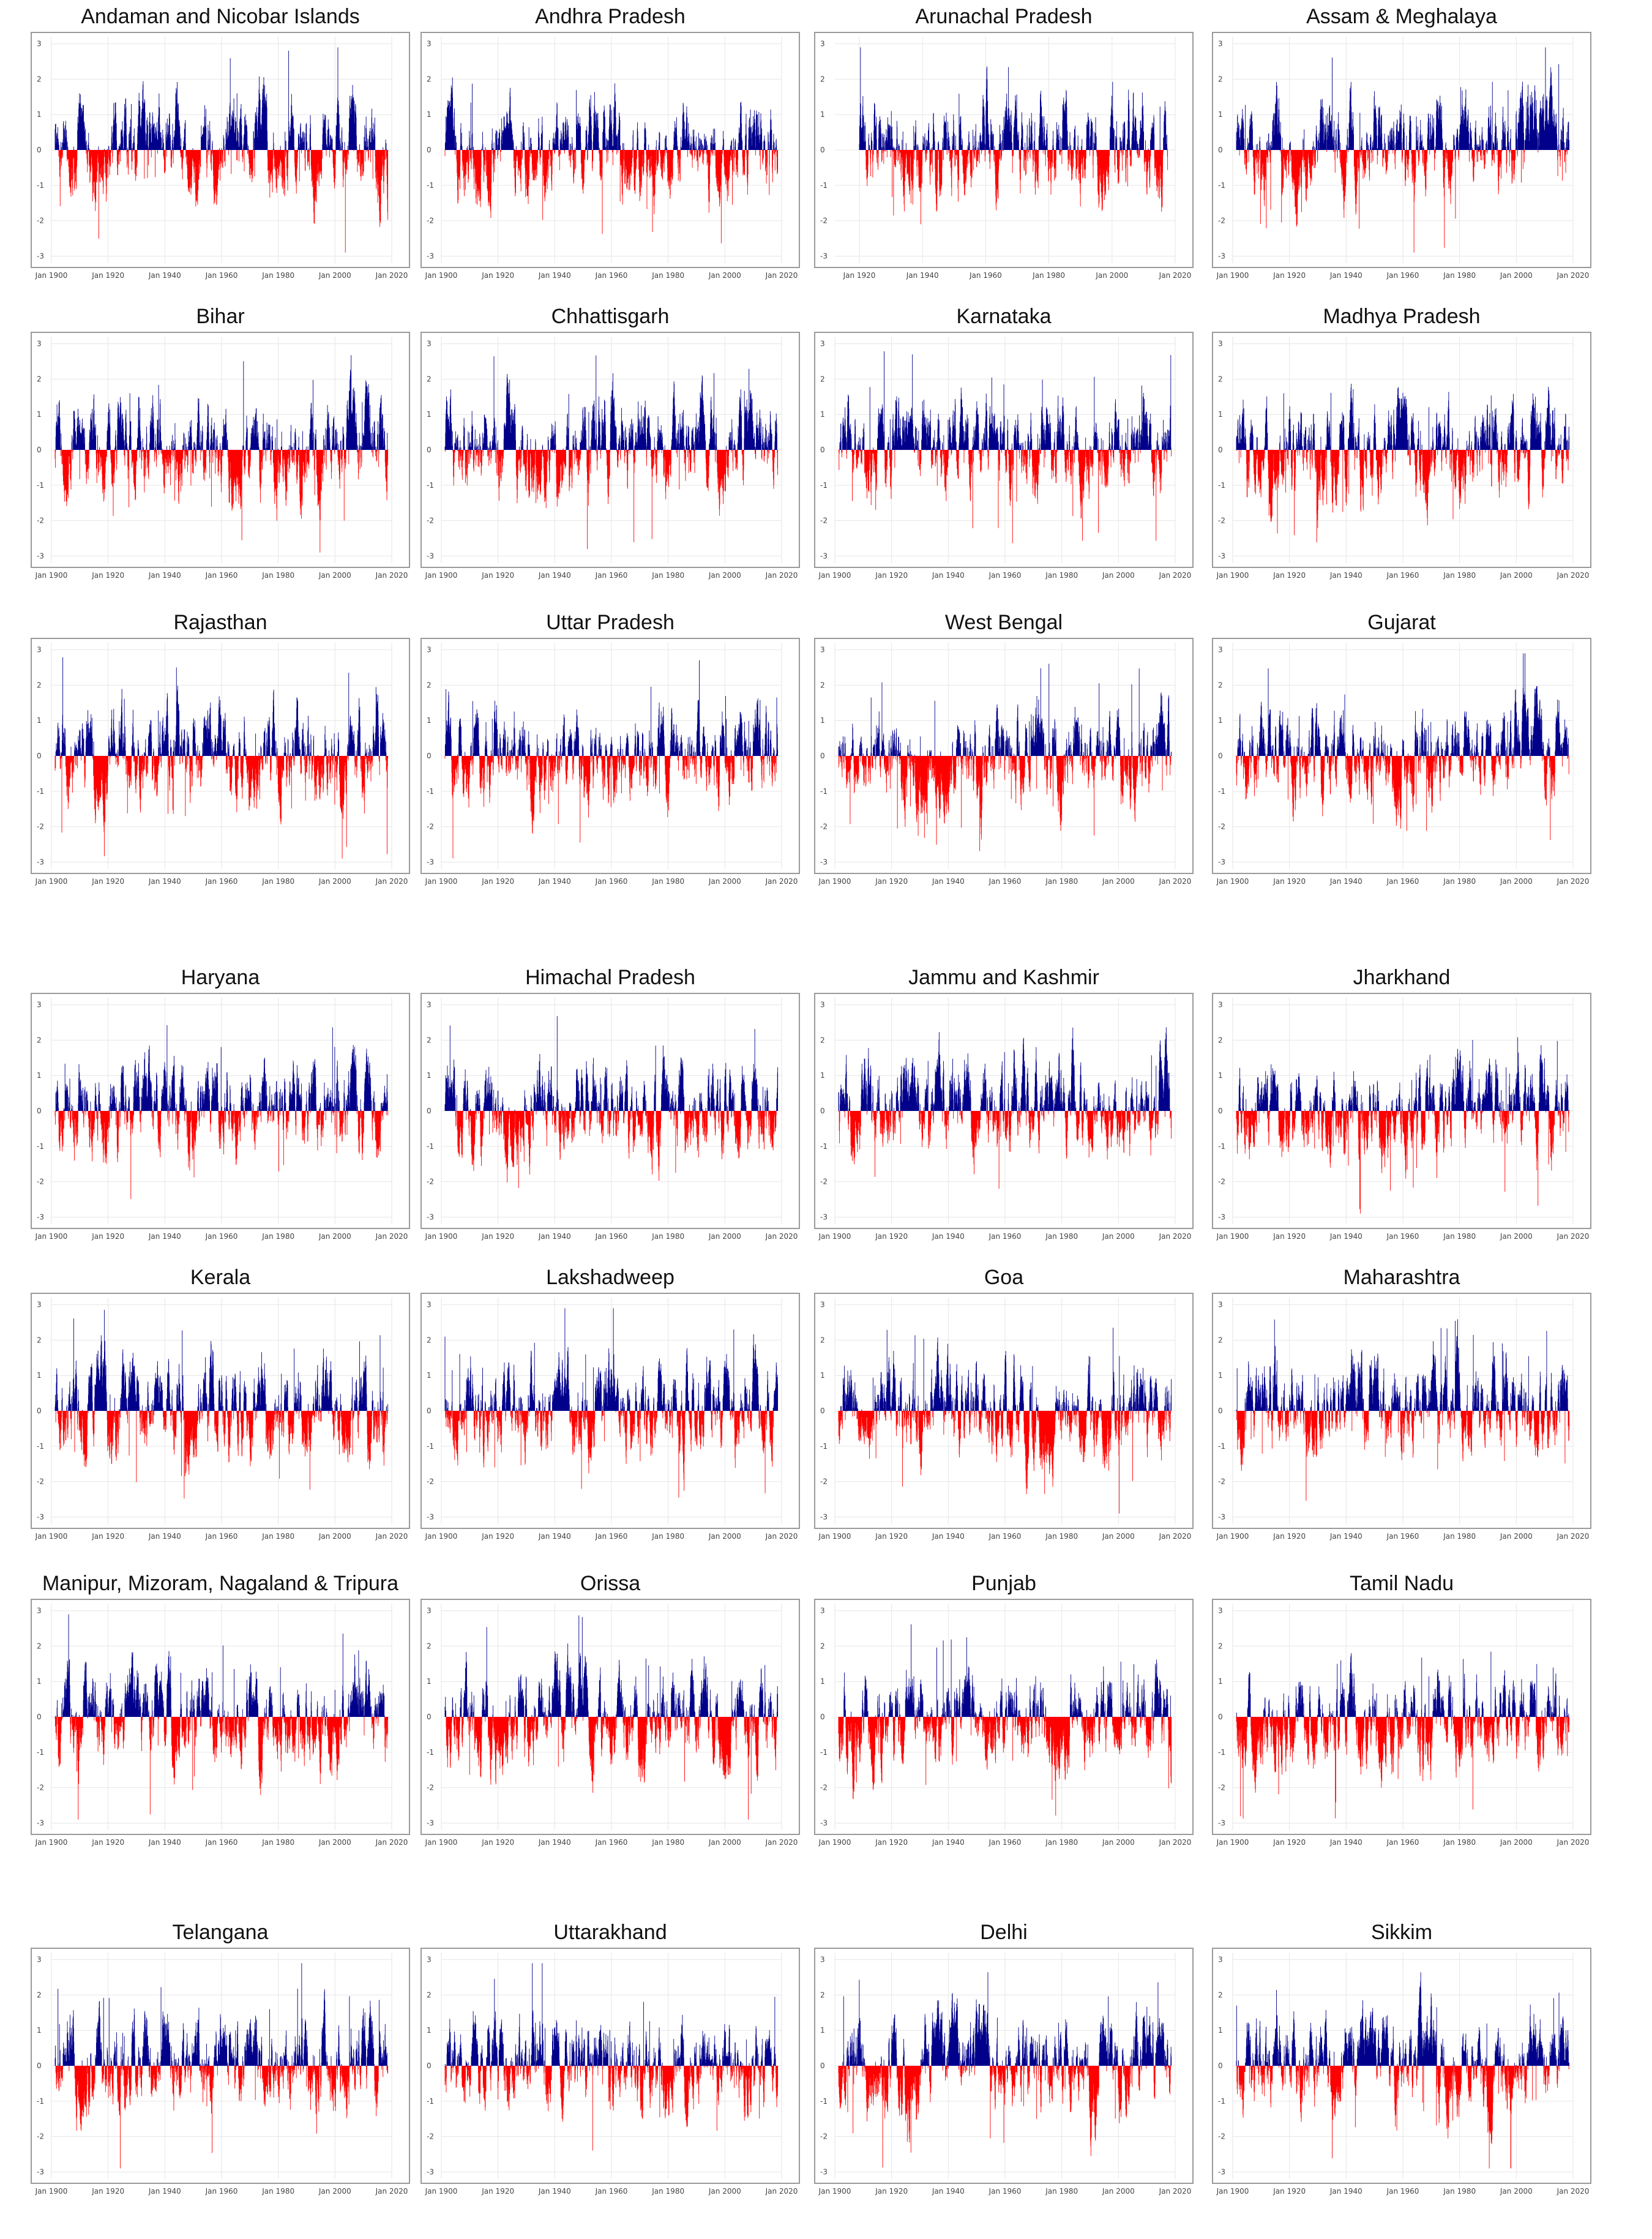 This screenshot has width=1652, height=2239. I want to click on chart-title: Uttar Pradesh, so click(610, 622).